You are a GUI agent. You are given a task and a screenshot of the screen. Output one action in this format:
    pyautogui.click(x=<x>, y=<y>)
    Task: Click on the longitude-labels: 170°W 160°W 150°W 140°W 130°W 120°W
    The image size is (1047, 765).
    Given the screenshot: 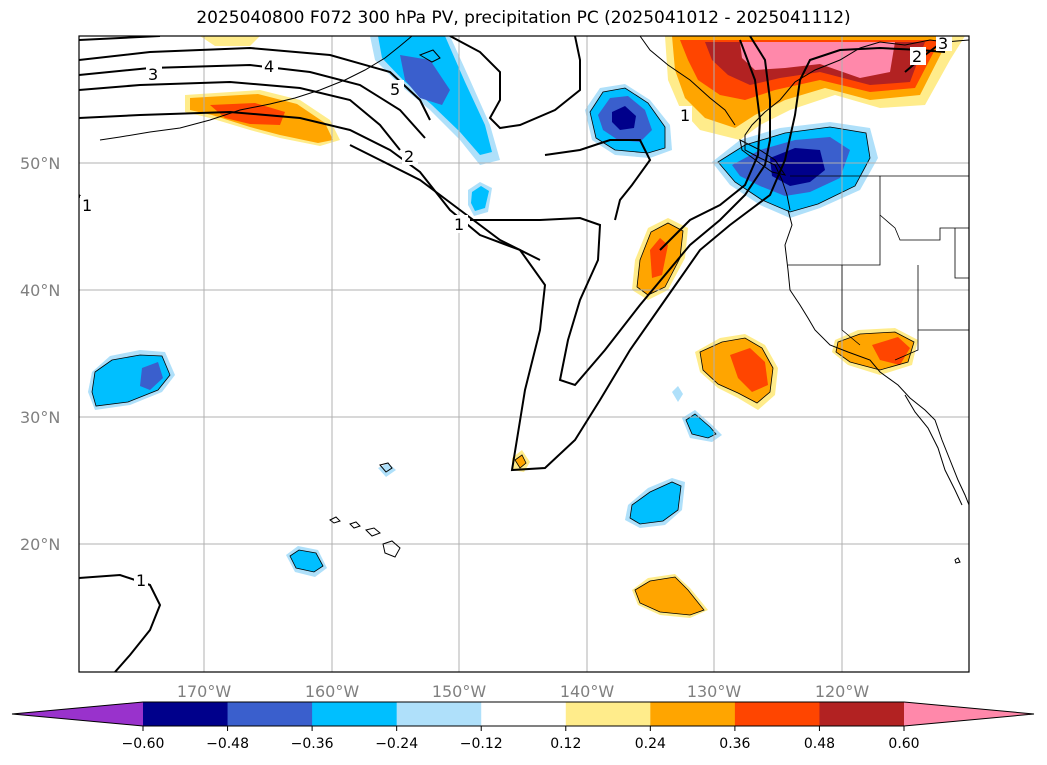 What is the action you would take?
    pyautogui.click(x=523, y=691)
    